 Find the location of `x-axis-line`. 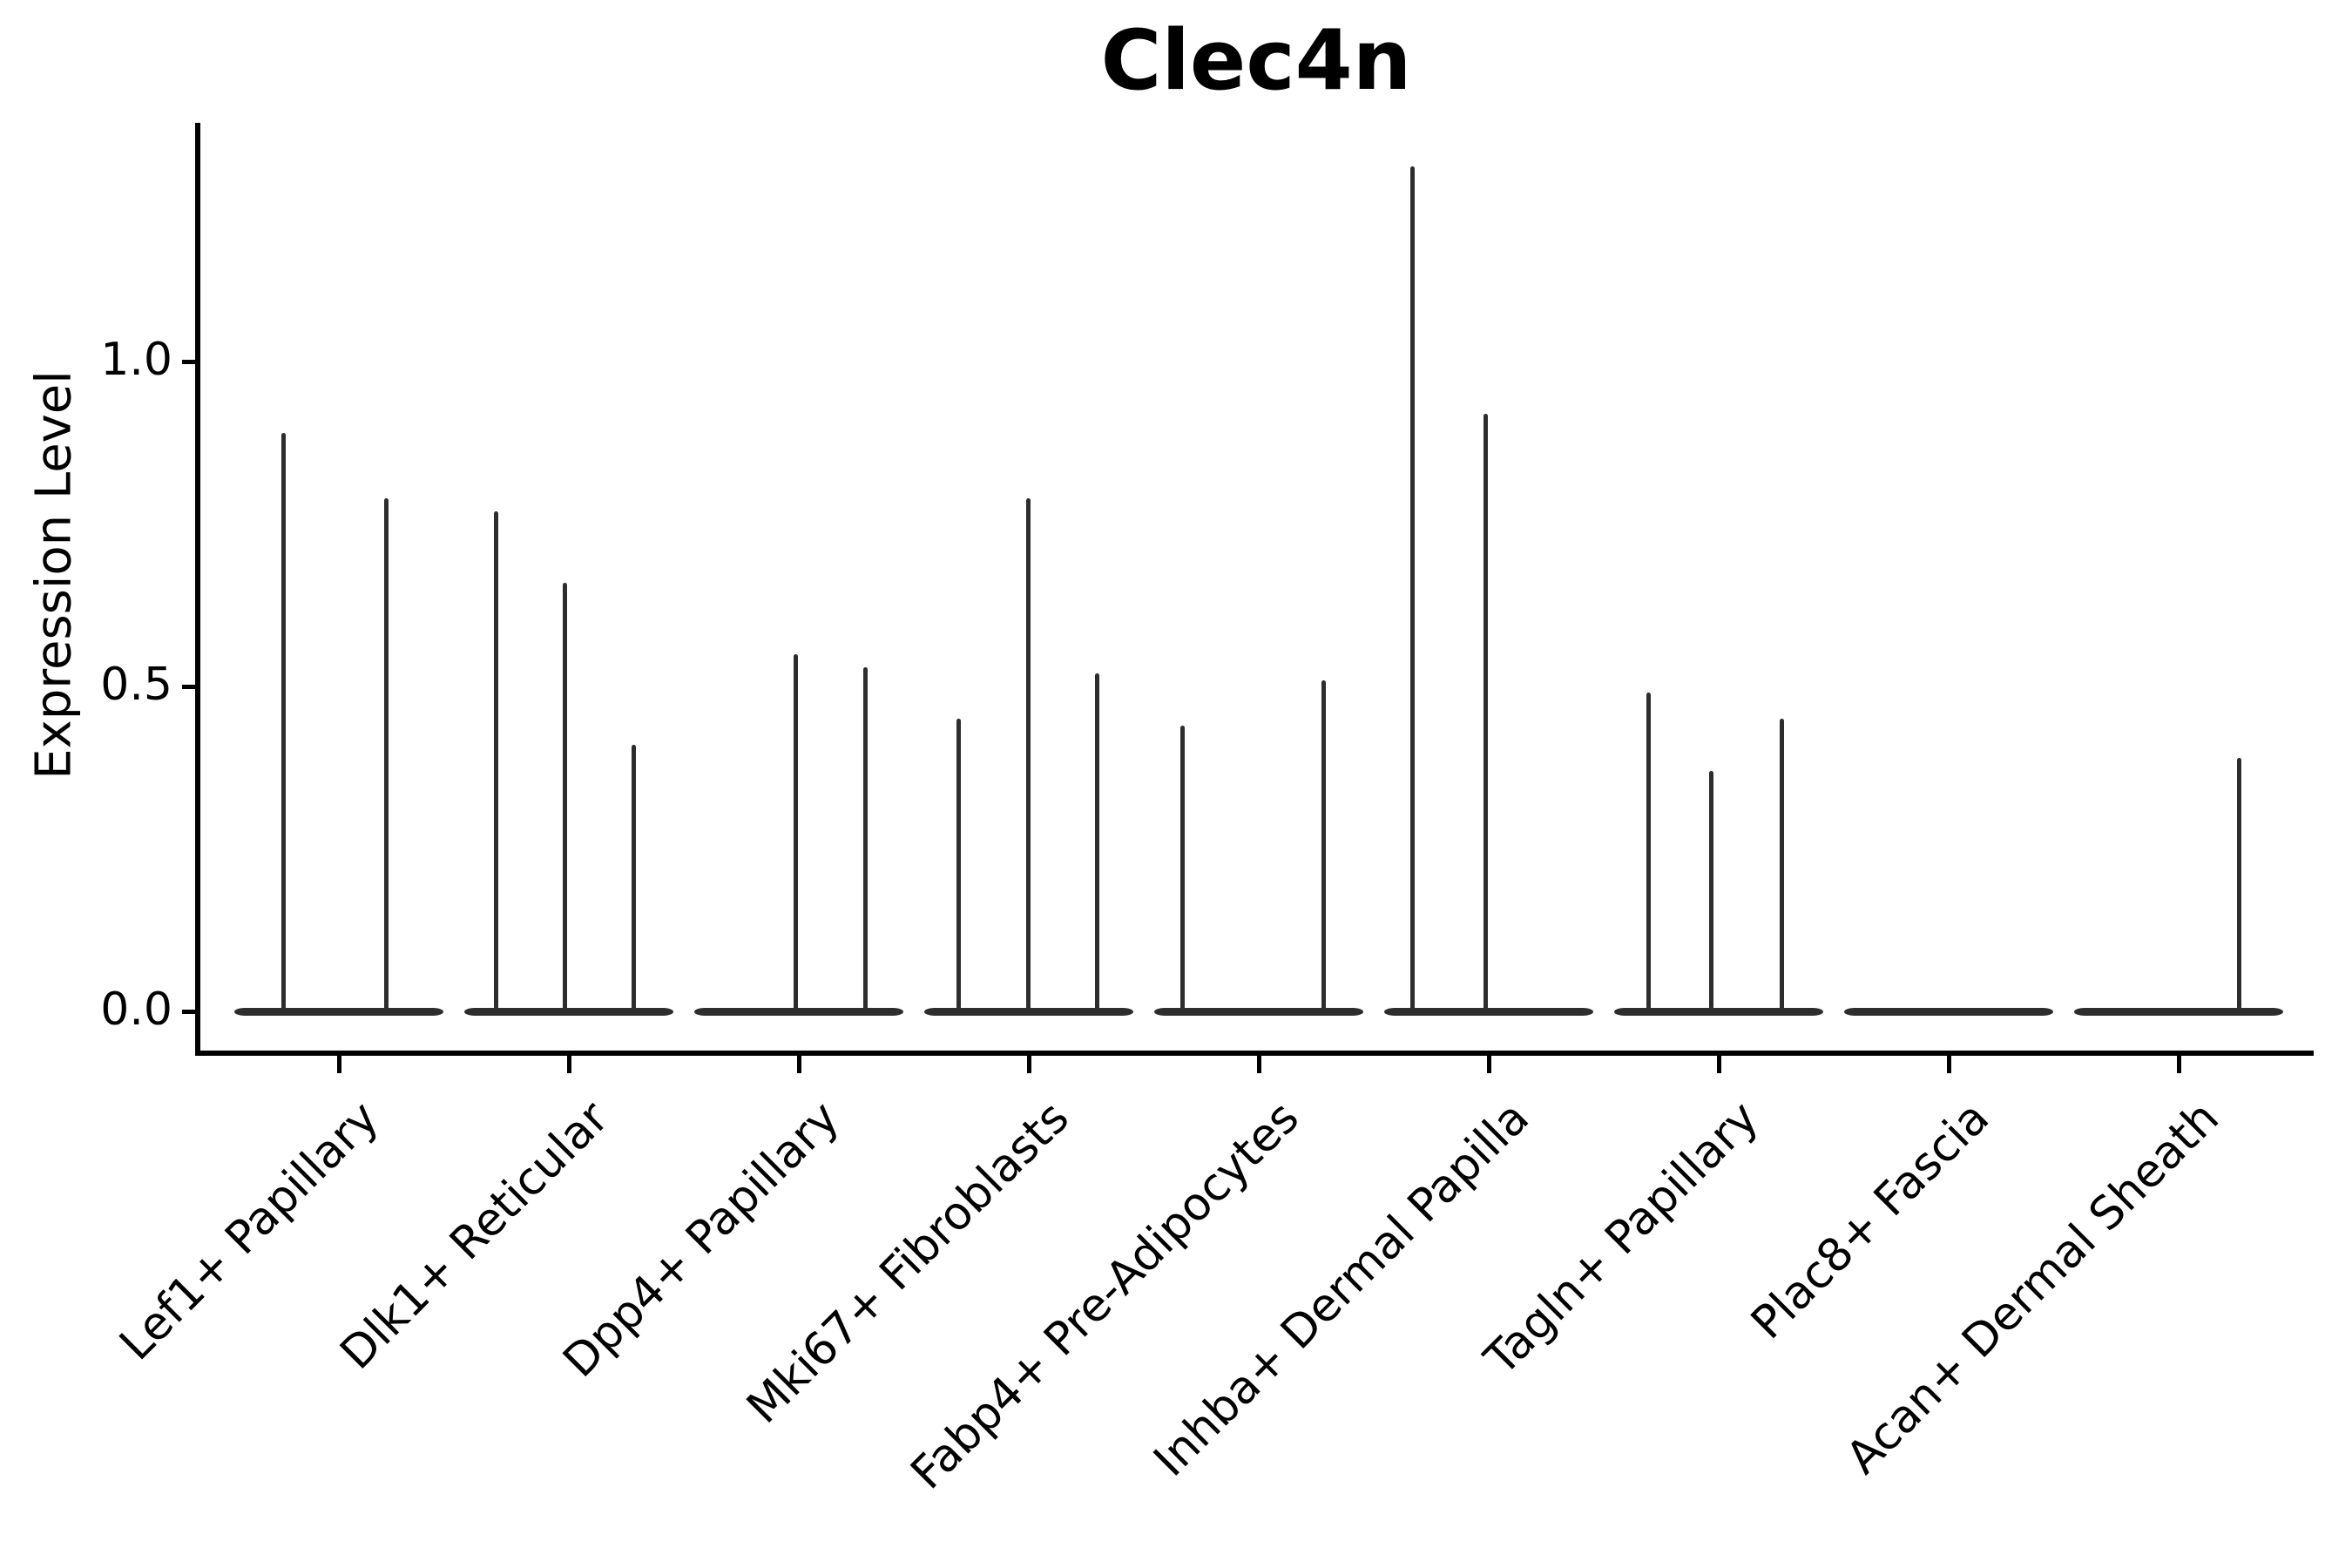

x-axis-line is located at coordinates (1254, 1054).